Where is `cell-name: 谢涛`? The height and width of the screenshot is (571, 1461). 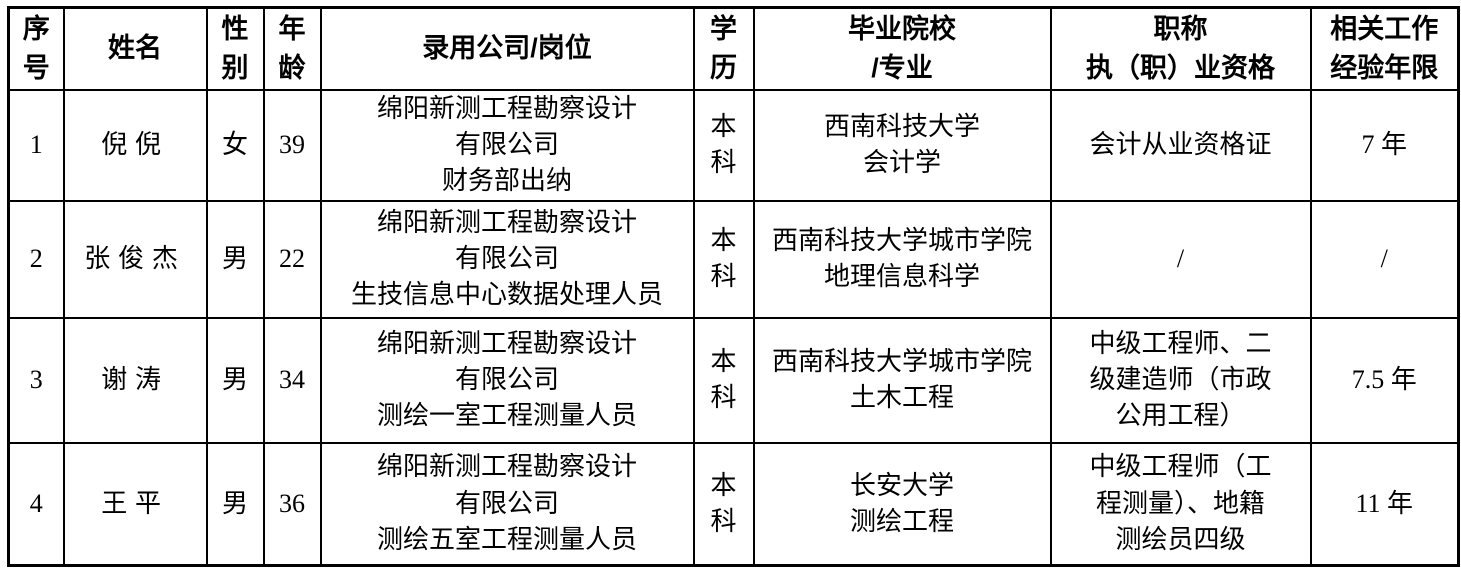
cell-name: 谢涛 is located at coordinates (135, 380).